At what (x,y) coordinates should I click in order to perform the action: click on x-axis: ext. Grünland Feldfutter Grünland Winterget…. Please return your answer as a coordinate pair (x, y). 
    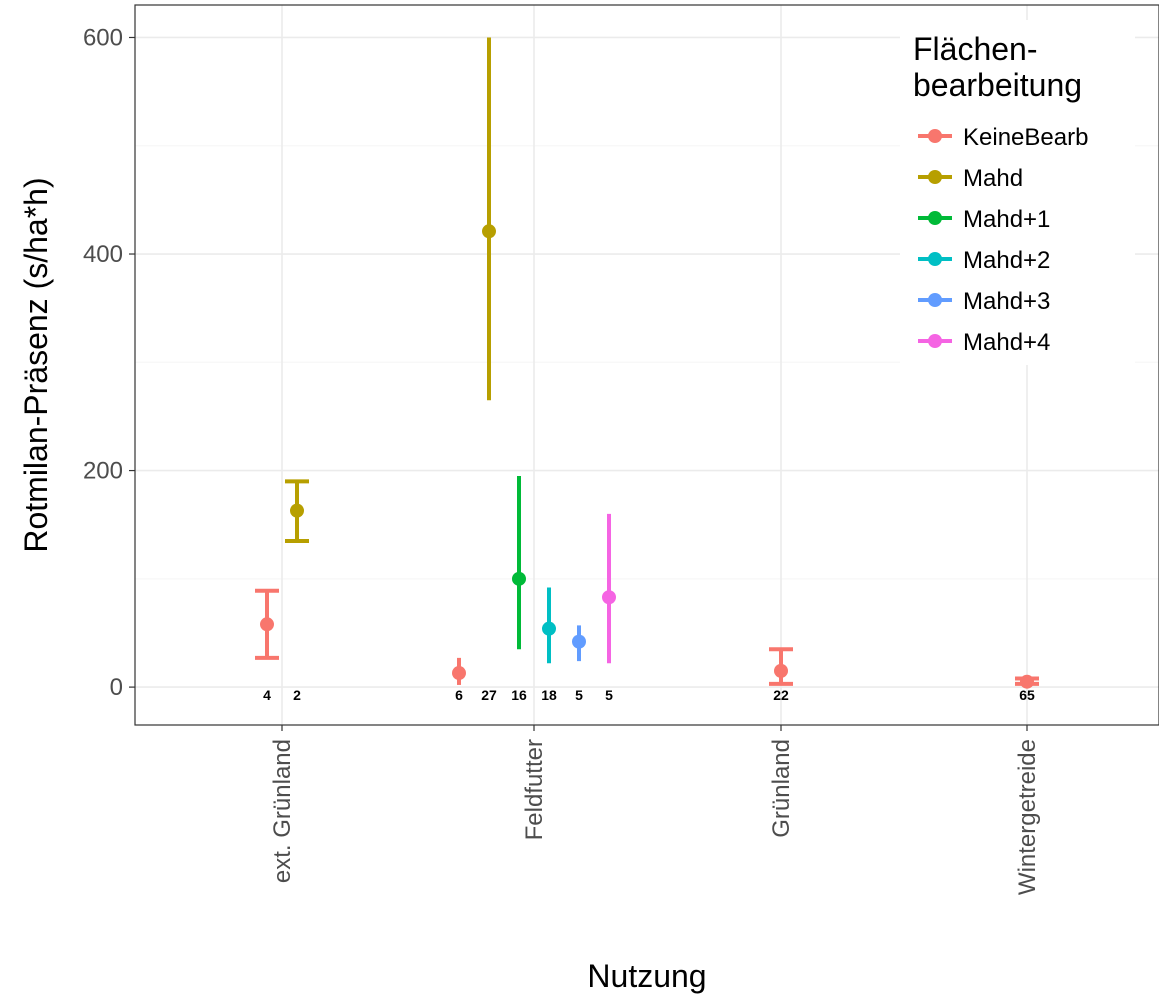
    Looking at the image, I should click on (655, 810).